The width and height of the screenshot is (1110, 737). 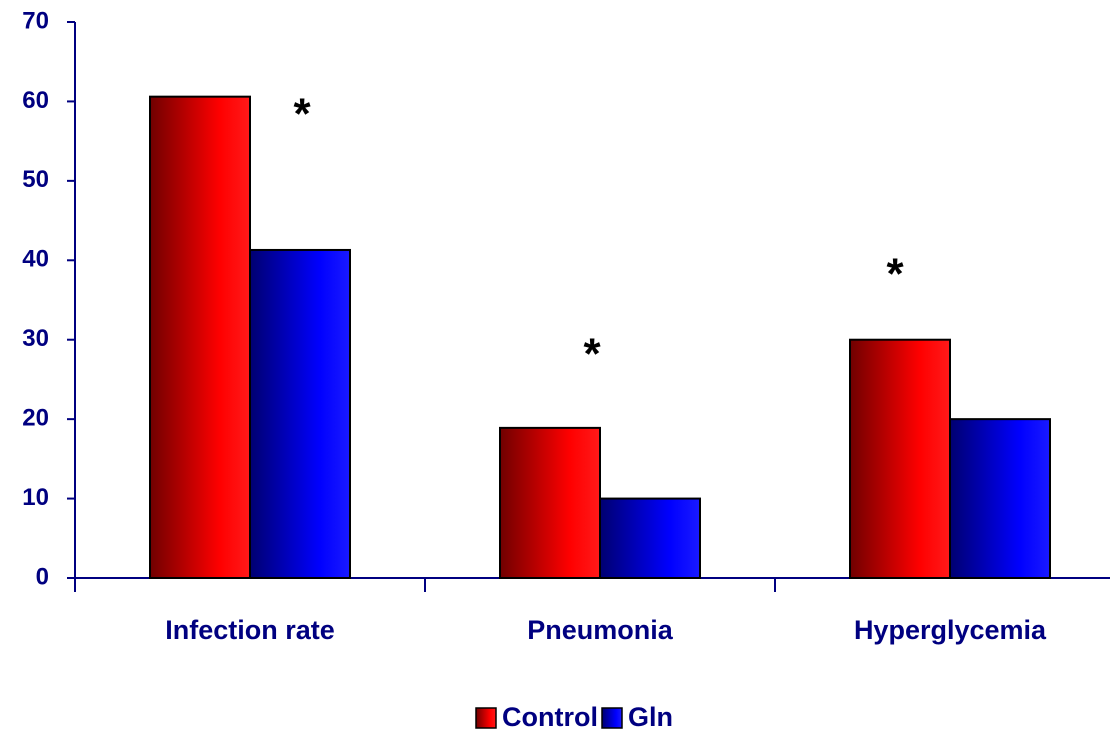 I want to click on y-tick-label: 20, so click(x=35, y=417).